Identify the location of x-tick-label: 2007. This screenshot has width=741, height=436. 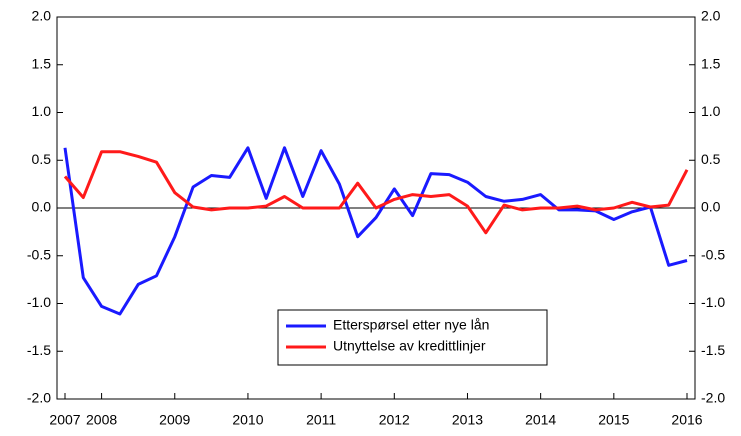
(64, 420).